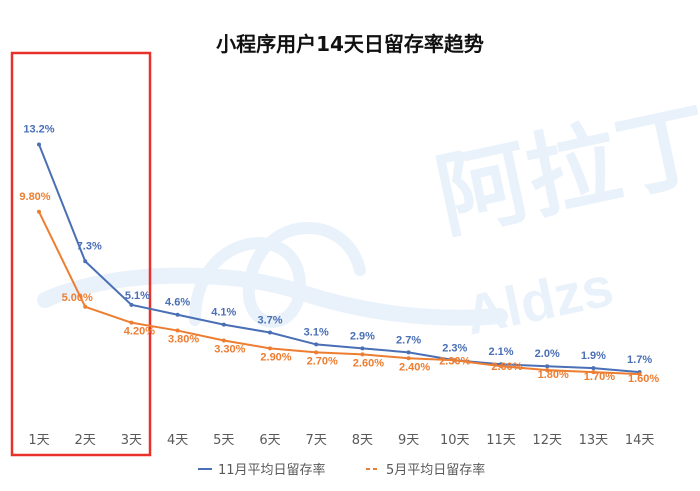 The image size is (700, 491). What do you see at coordinates (593, 356) in the screenshot?
I see `data-label: 1.9%` at bounding box center [593, 356].